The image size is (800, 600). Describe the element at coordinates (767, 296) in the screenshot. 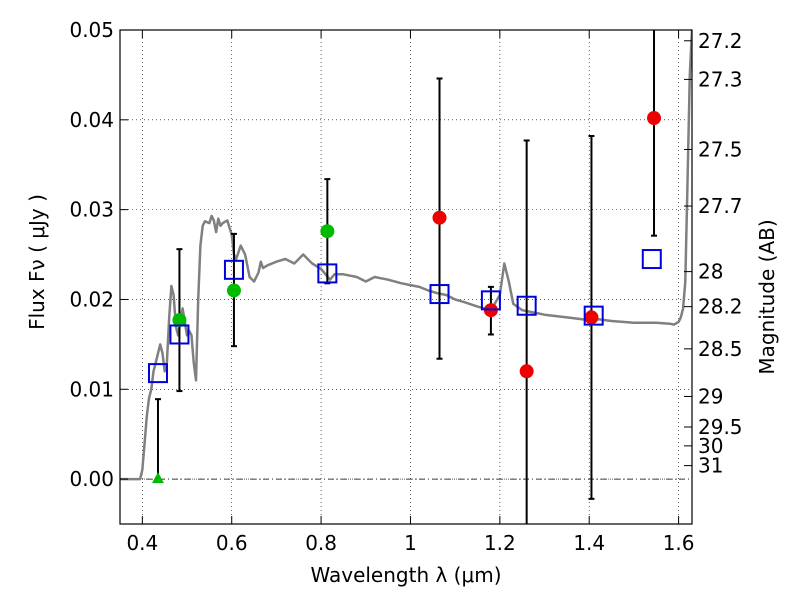

I see `right-axis-label: Magnitude (AB)` at that location.